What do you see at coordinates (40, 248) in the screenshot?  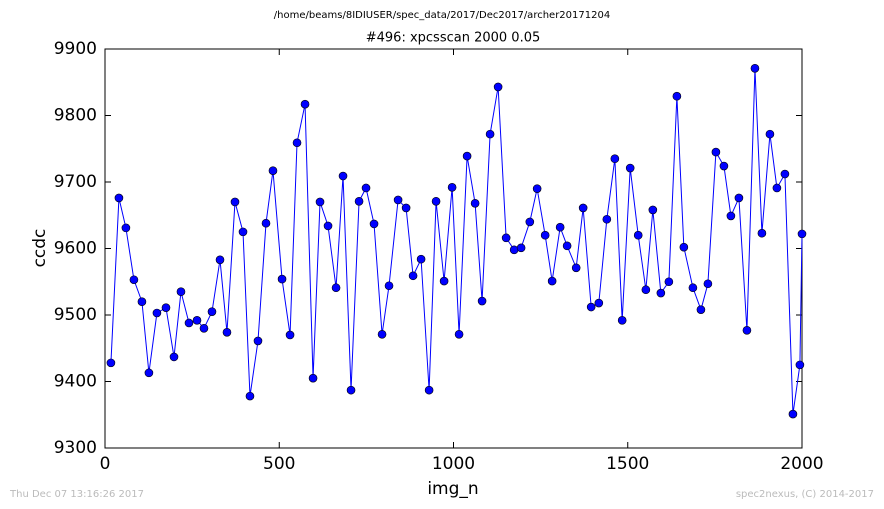 I see `y-axis-label: ccdc` at bounding box center [40, 248].